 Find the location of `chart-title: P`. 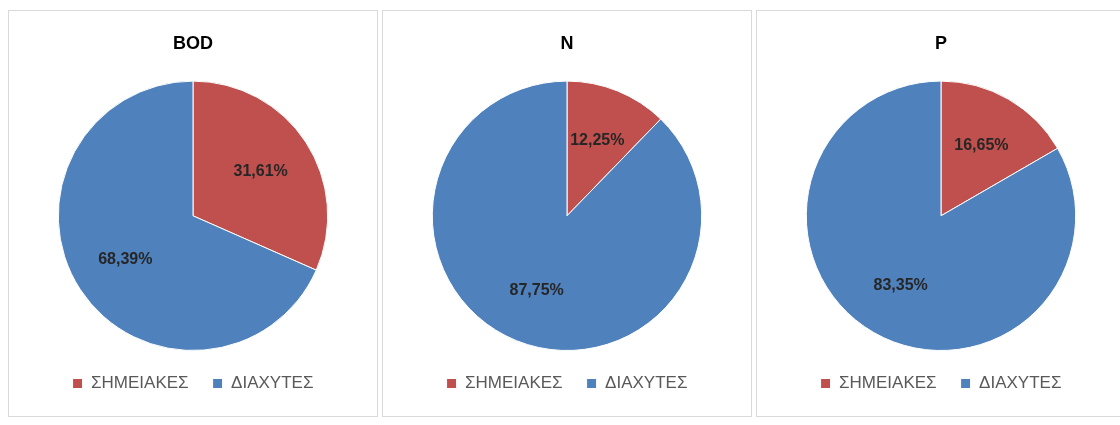

chart-title: P is located at coordinates (941, 42).